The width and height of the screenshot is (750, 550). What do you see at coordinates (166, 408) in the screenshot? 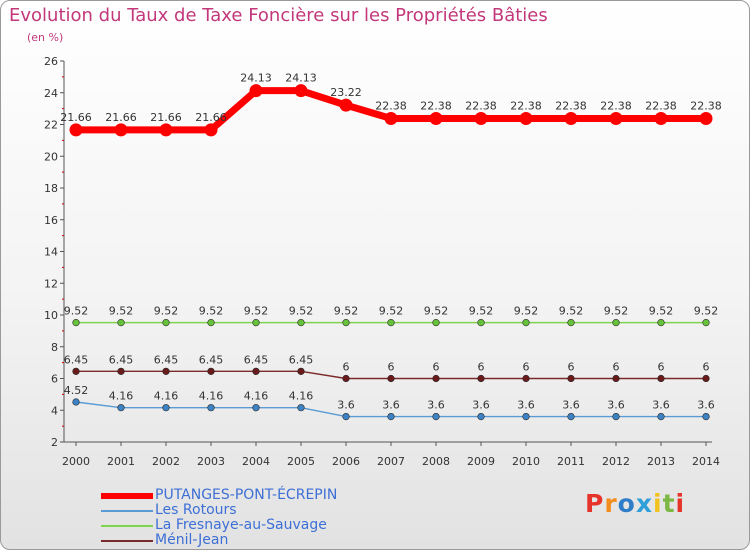
I see `data-point-les-rotours-2002` at bounding box center [166, 408].